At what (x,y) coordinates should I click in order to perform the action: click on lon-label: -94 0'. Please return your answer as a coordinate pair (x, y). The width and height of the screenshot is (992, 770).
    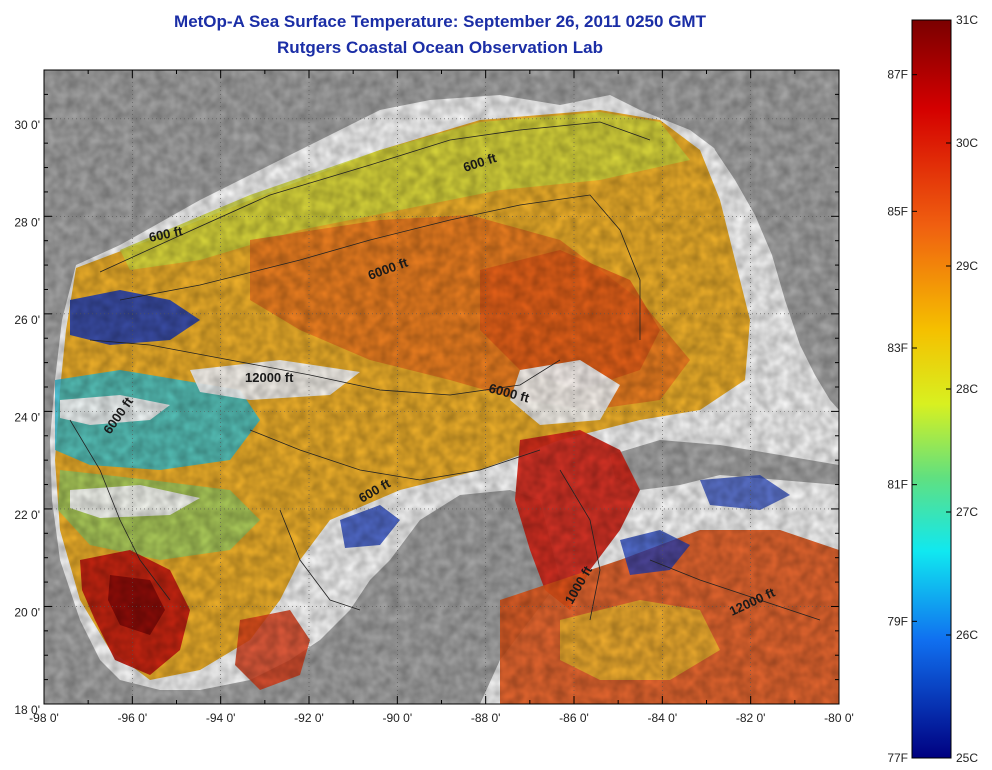
    Looking at the image, I should click on (221, 718).